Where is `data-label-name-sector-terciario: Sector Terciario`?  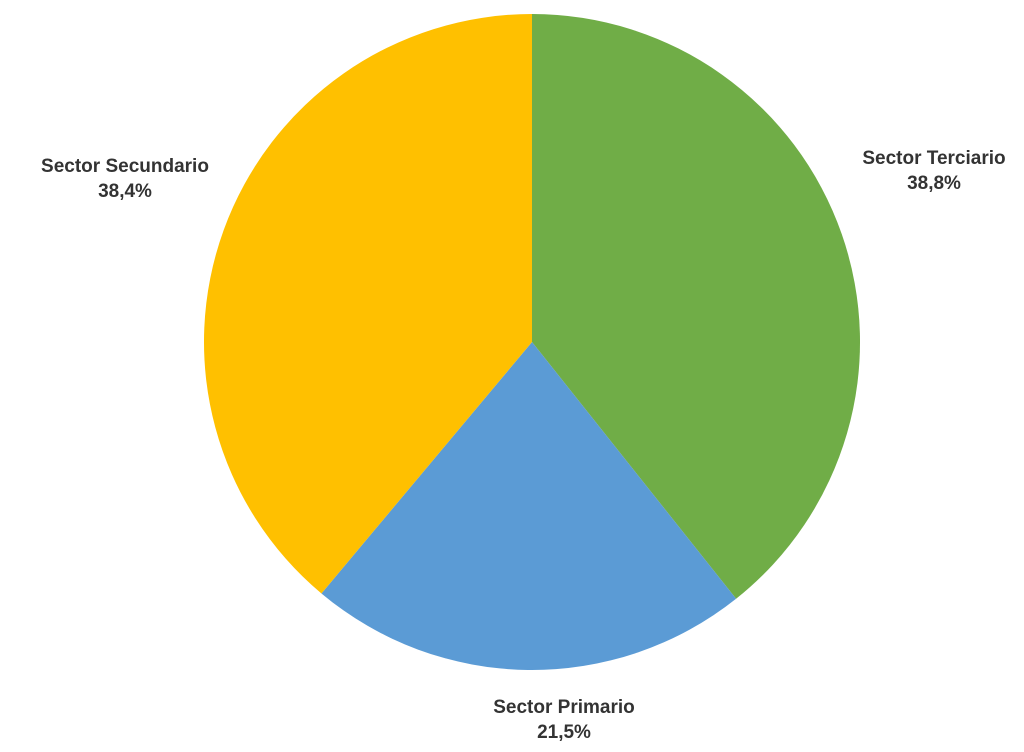 data-label-name-sector-terciario: Sector Terciario is located at coordinates (933, 158).